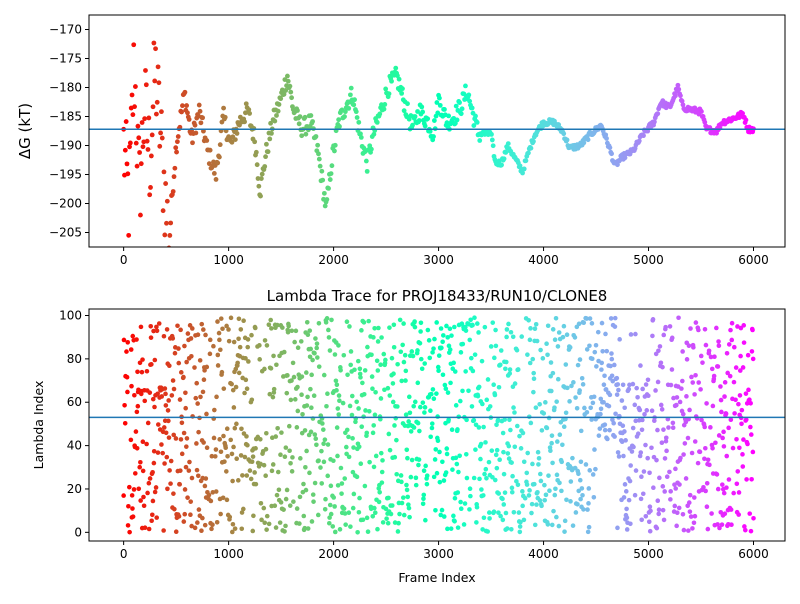  I want to click on lambda-plot-title: Lambda Trace for PROJ18433/RUN10/CLONE8, so click(437, 296).